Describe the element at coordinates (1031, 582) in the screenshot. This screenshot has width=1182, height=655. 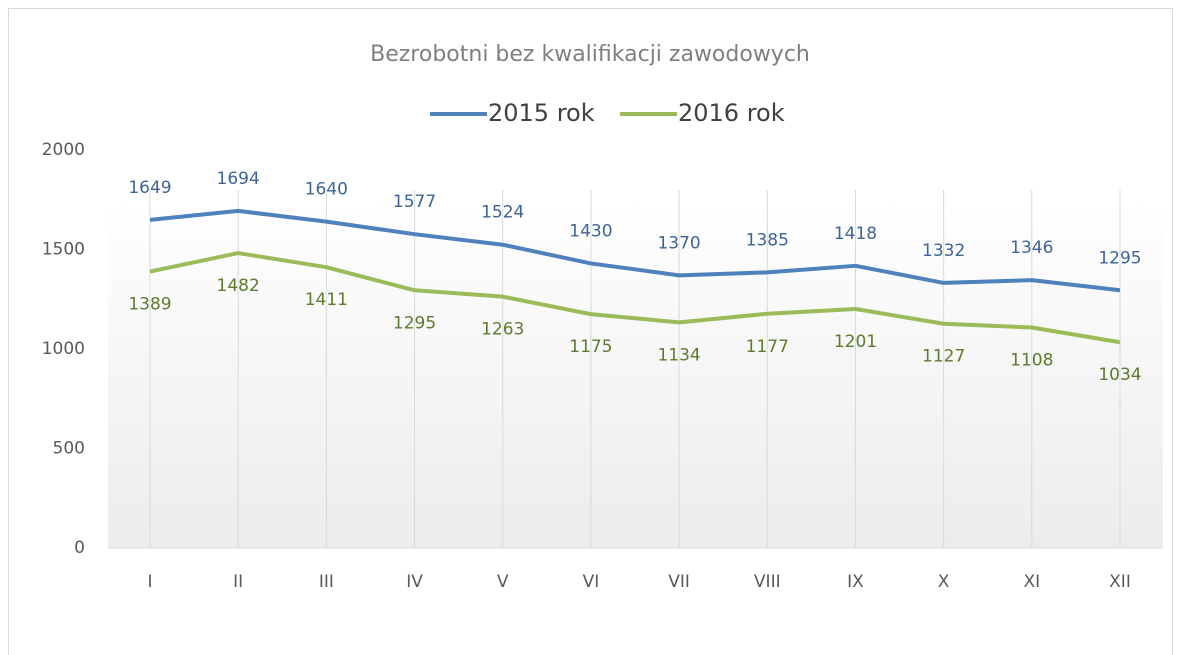
I see `x-tick-label: XI` at that location.